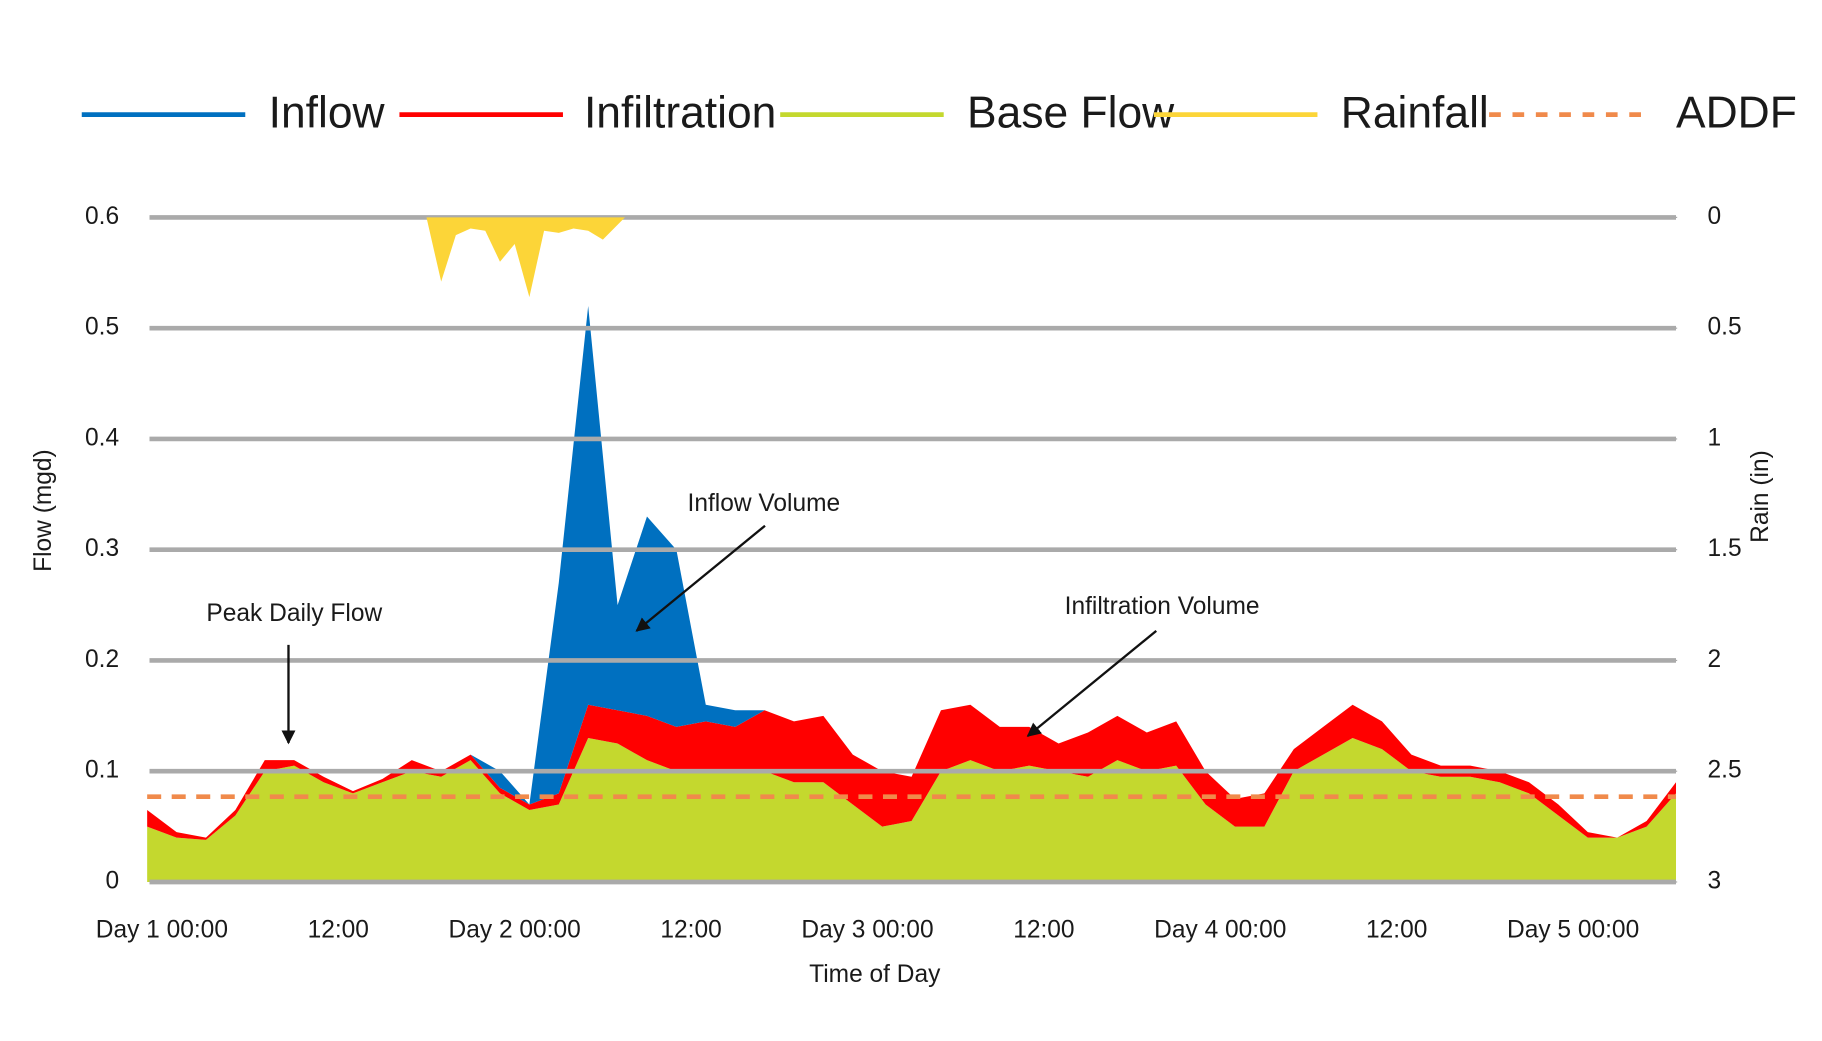 This screenshot has height=1041, width=1822. Describe the element at coordinates (1220, 930) in the screenshot. I see `x-tick-label: Day 4 00:00` at that location.